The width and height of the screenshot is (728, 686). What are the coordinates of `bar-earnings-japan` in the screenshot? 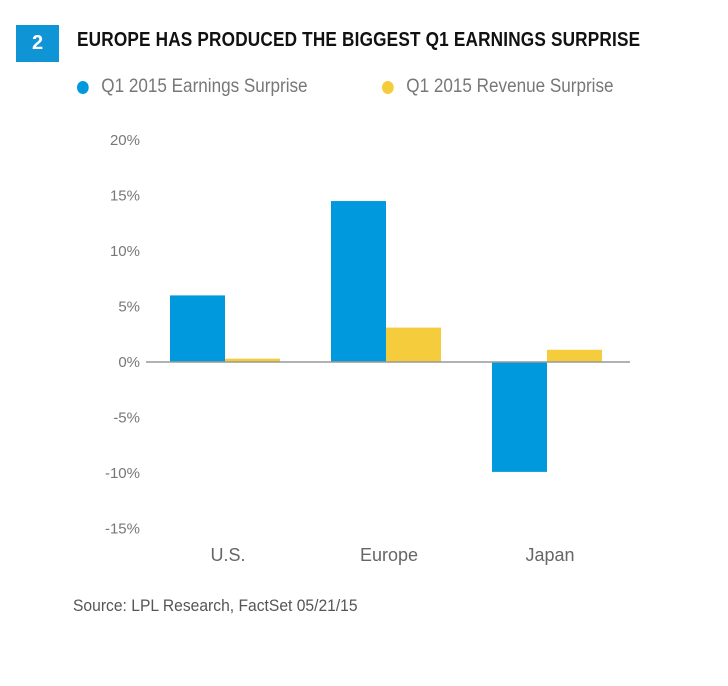 It's located at (519, 417).